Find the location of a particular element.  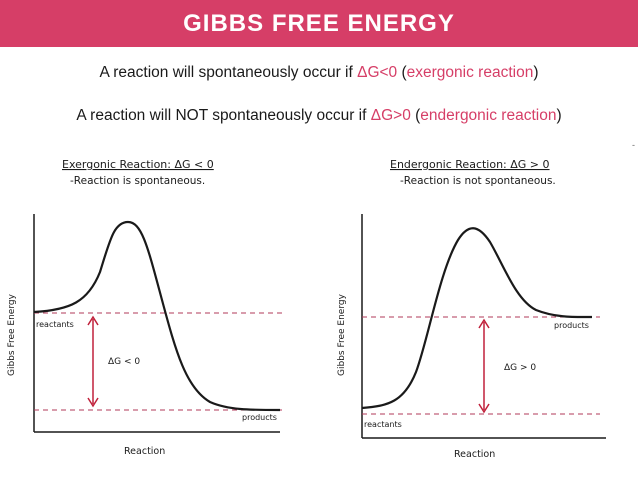

delta-g-label: ΔG < 0 is located at coordinates (124, 362).